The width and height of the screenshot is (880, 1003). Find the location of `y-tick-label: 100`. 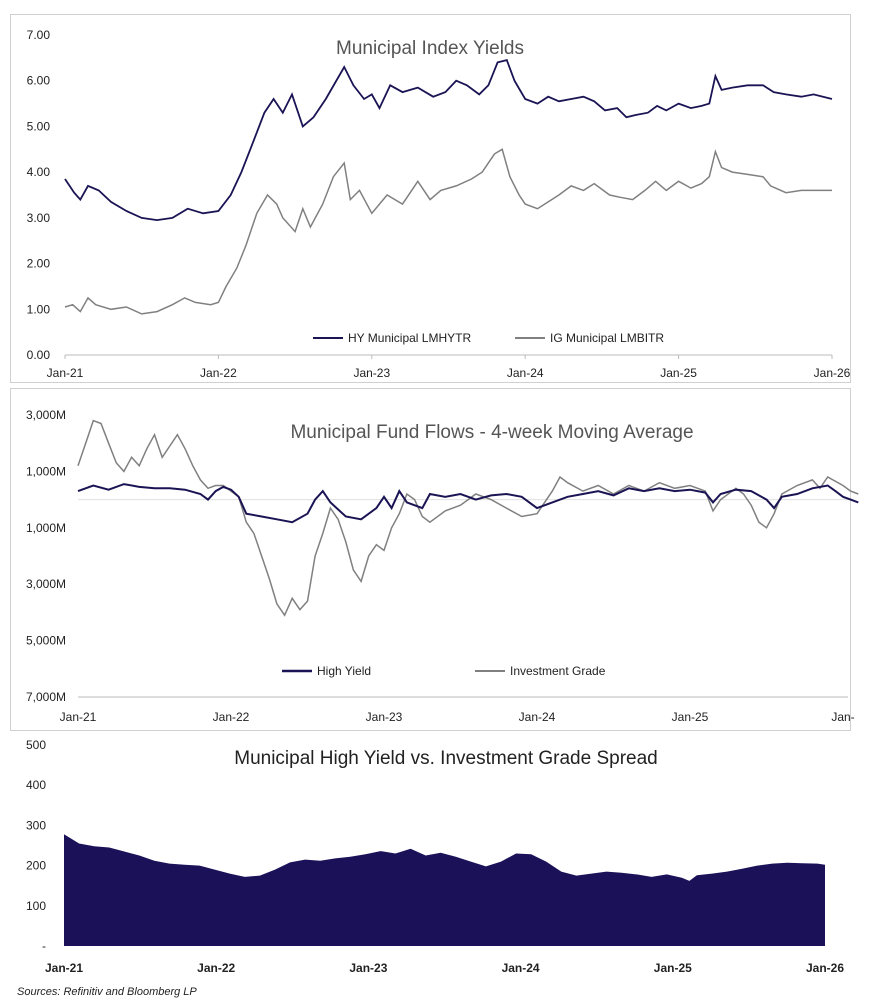

y-tick-label: 100 is located at coordinates (36, 906).